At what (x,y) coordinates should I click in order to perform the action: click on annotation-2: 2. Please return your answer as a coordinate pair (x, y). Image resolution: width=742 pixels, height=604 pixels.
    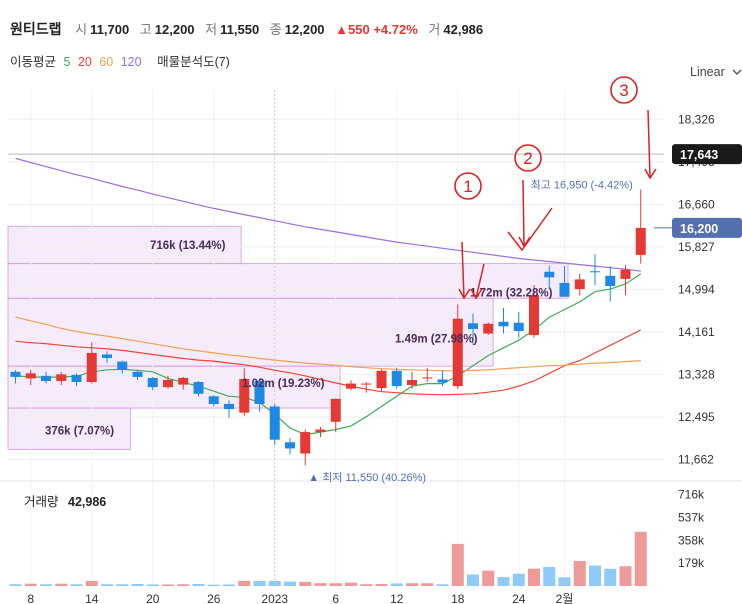
    Looking at the image, I should click on (528, 196).